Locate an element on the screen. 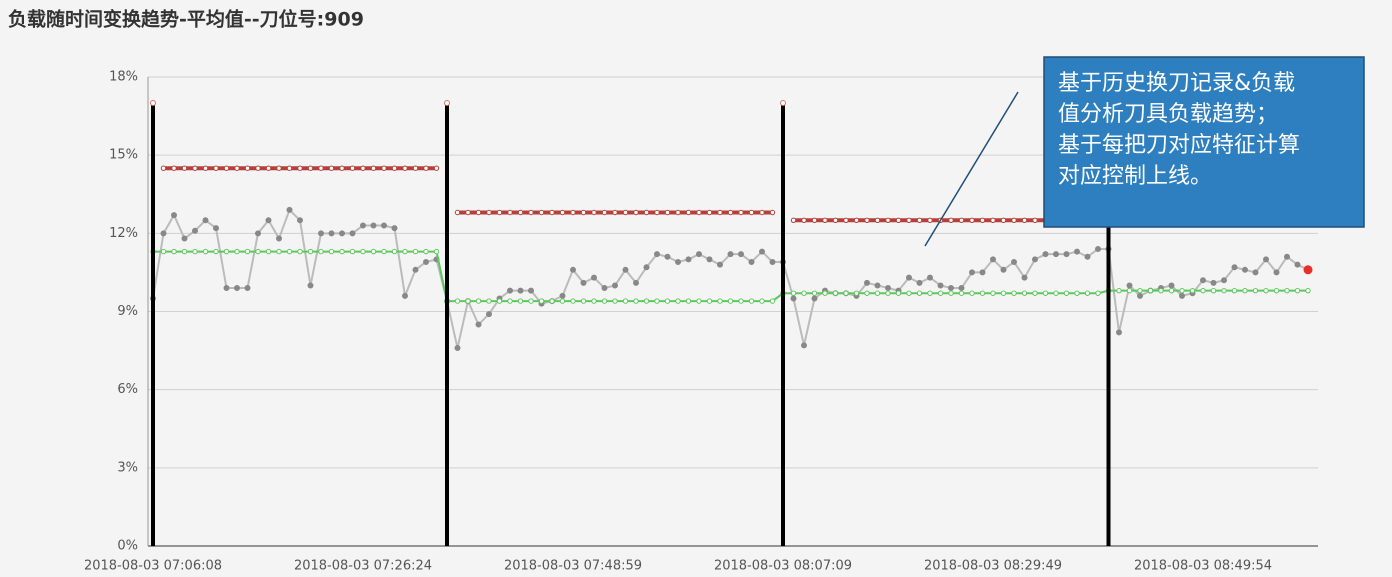 This screenshot has height=577, width=1392. y-tick-label: 9% is located at coordinates (127, 311).